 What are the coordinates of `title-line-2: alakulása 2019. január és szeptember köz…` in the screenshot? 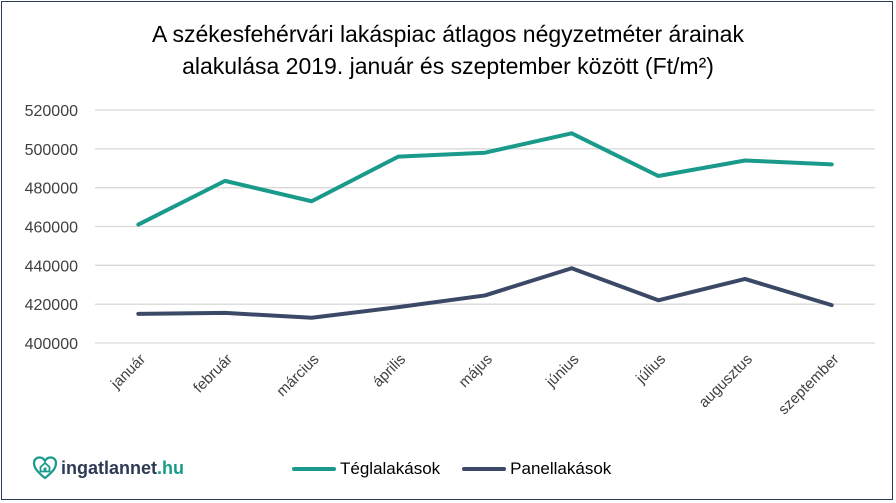 It's located at (448, 66).